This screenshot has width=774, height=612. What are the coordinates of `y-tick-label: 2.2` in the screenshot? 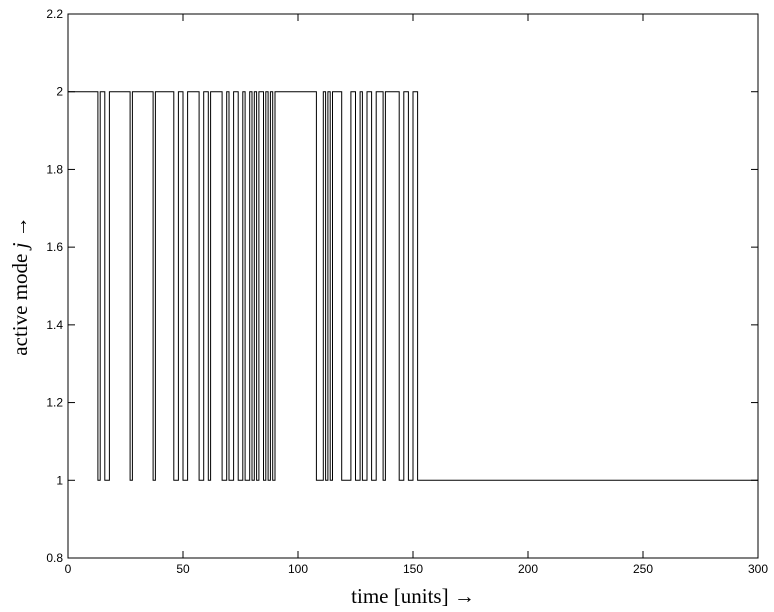 It's located at (54, 14).